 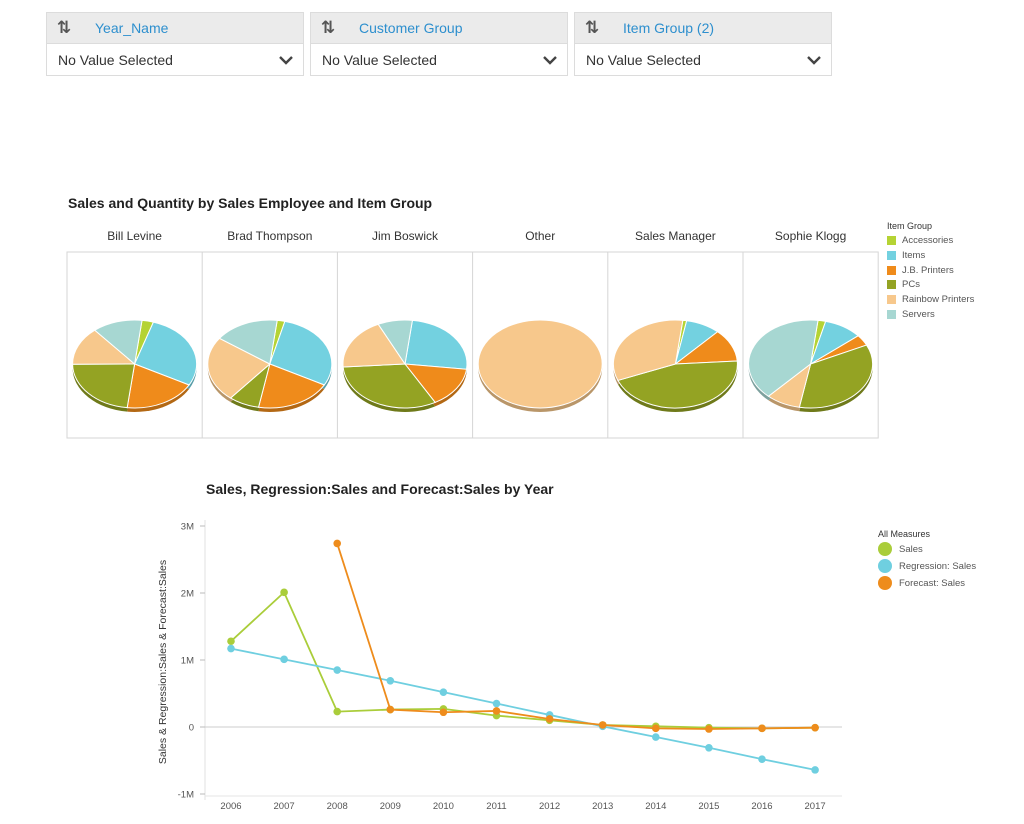 What do you see at coordinates (815, 806) in the screenshot?
I see `x-tick-label: 2017` at bounding box center [815, 806].